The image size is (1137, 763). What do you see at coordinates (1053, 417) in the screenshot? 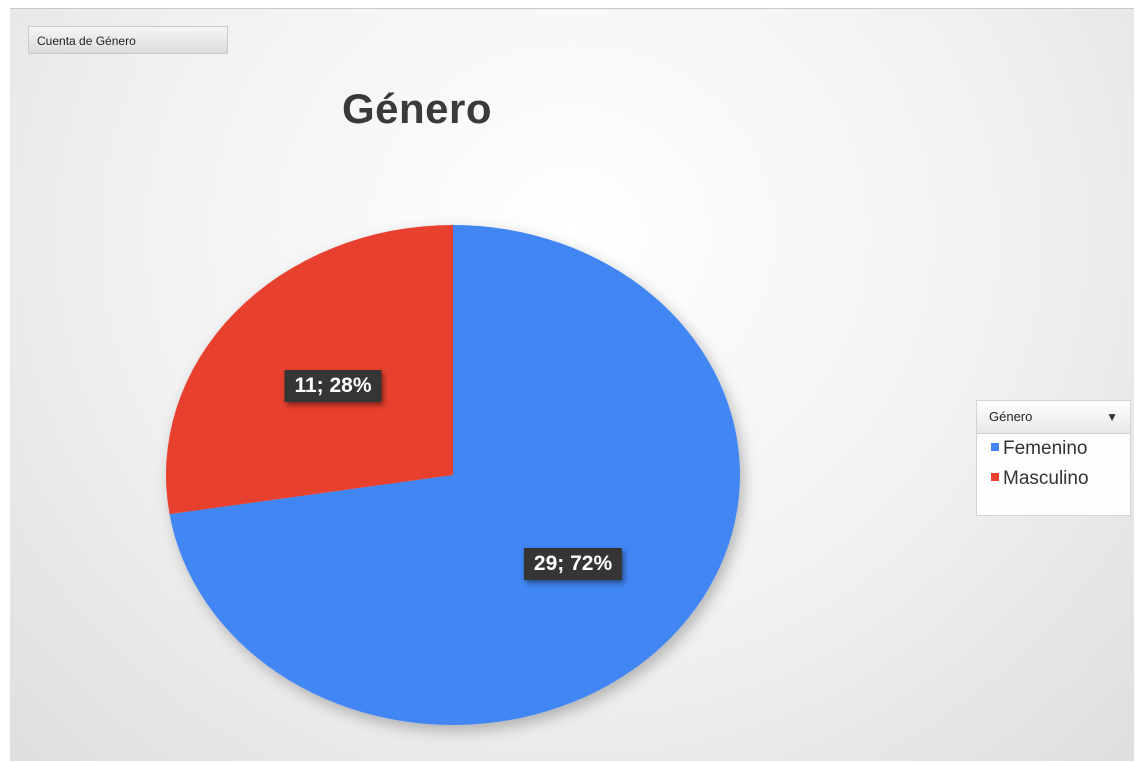
I see `legend-filter-button: Género ▼` at bounding box center [1053, 417].